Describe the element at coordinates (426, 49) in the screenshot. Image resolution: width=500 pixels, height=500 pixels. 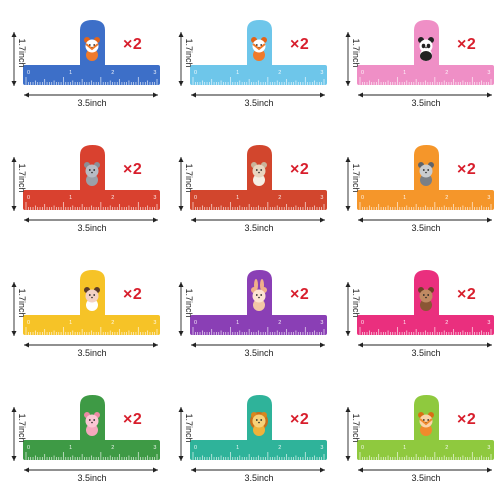
I see `panda-icon` at that location.